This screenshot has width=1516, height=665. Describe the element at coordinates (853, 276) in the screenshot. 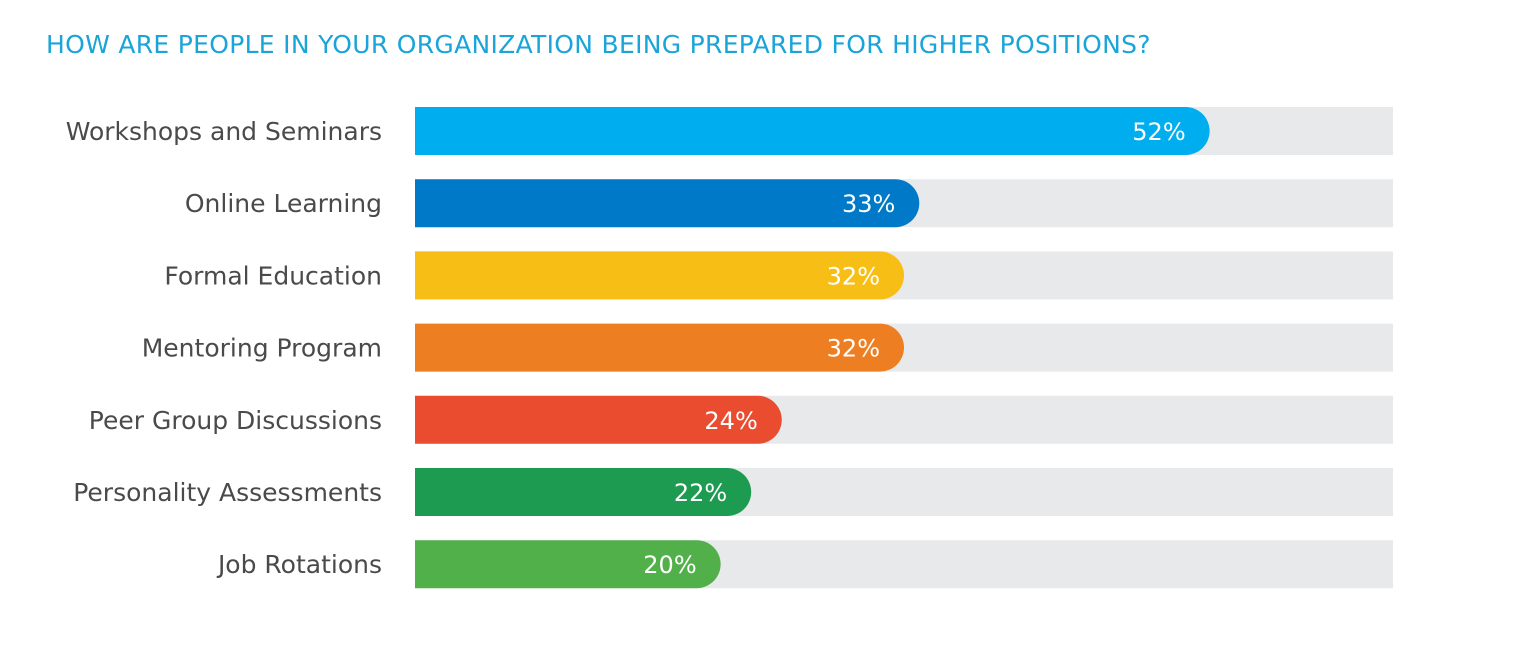

I see `value-label-formal-education: 32%` at that location.